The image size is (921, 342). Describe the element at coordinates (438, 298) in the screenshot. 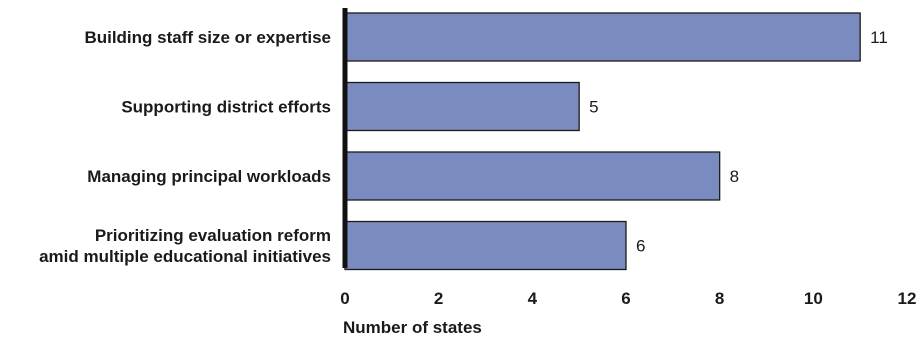

I see `x-tick-label: 2` at that location.